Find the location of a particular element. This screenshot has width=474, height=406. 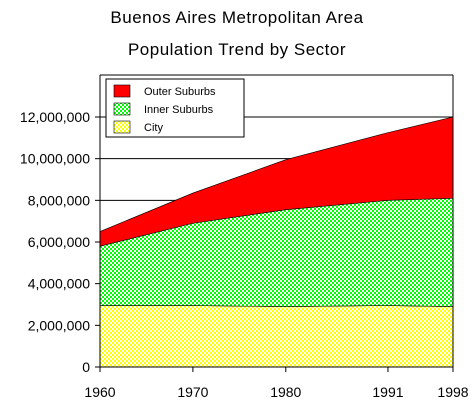

y-tick-label: 2,000,000 is located at coordinates (59, 325).